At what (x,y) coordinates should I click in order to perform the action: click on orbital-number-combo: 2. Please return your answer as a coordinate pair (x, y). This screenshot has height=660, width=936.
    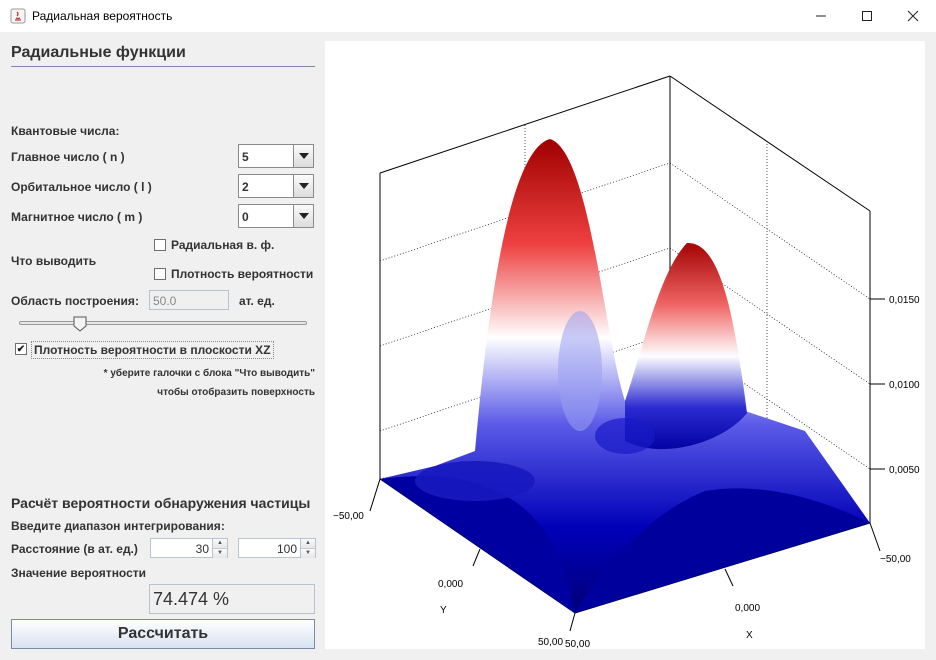
    Looking at the image, I should click on (276, 186).